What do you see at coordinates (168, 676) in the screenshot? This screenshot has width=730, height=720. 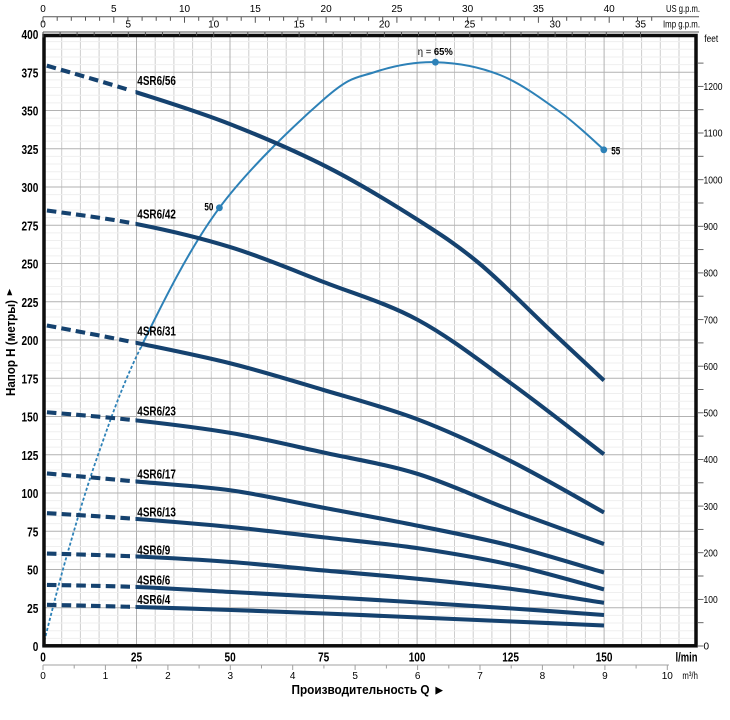 I see `svg-text: 2` at bounding box center [168, 676].